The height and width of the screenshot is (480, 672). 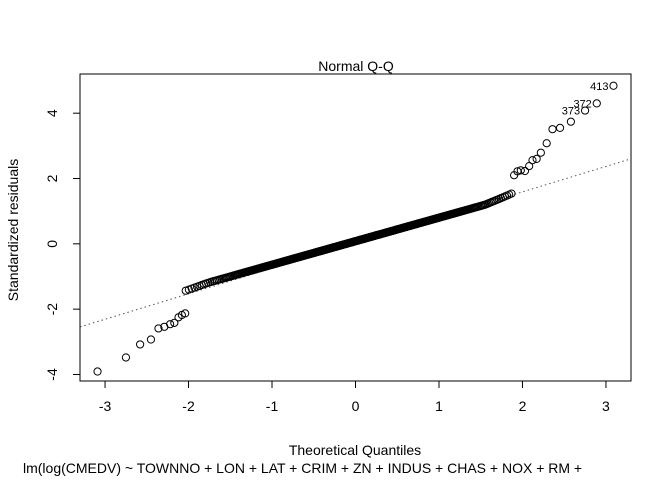 I want to click on x-tick-label: -3, so click(x=105, y=406).